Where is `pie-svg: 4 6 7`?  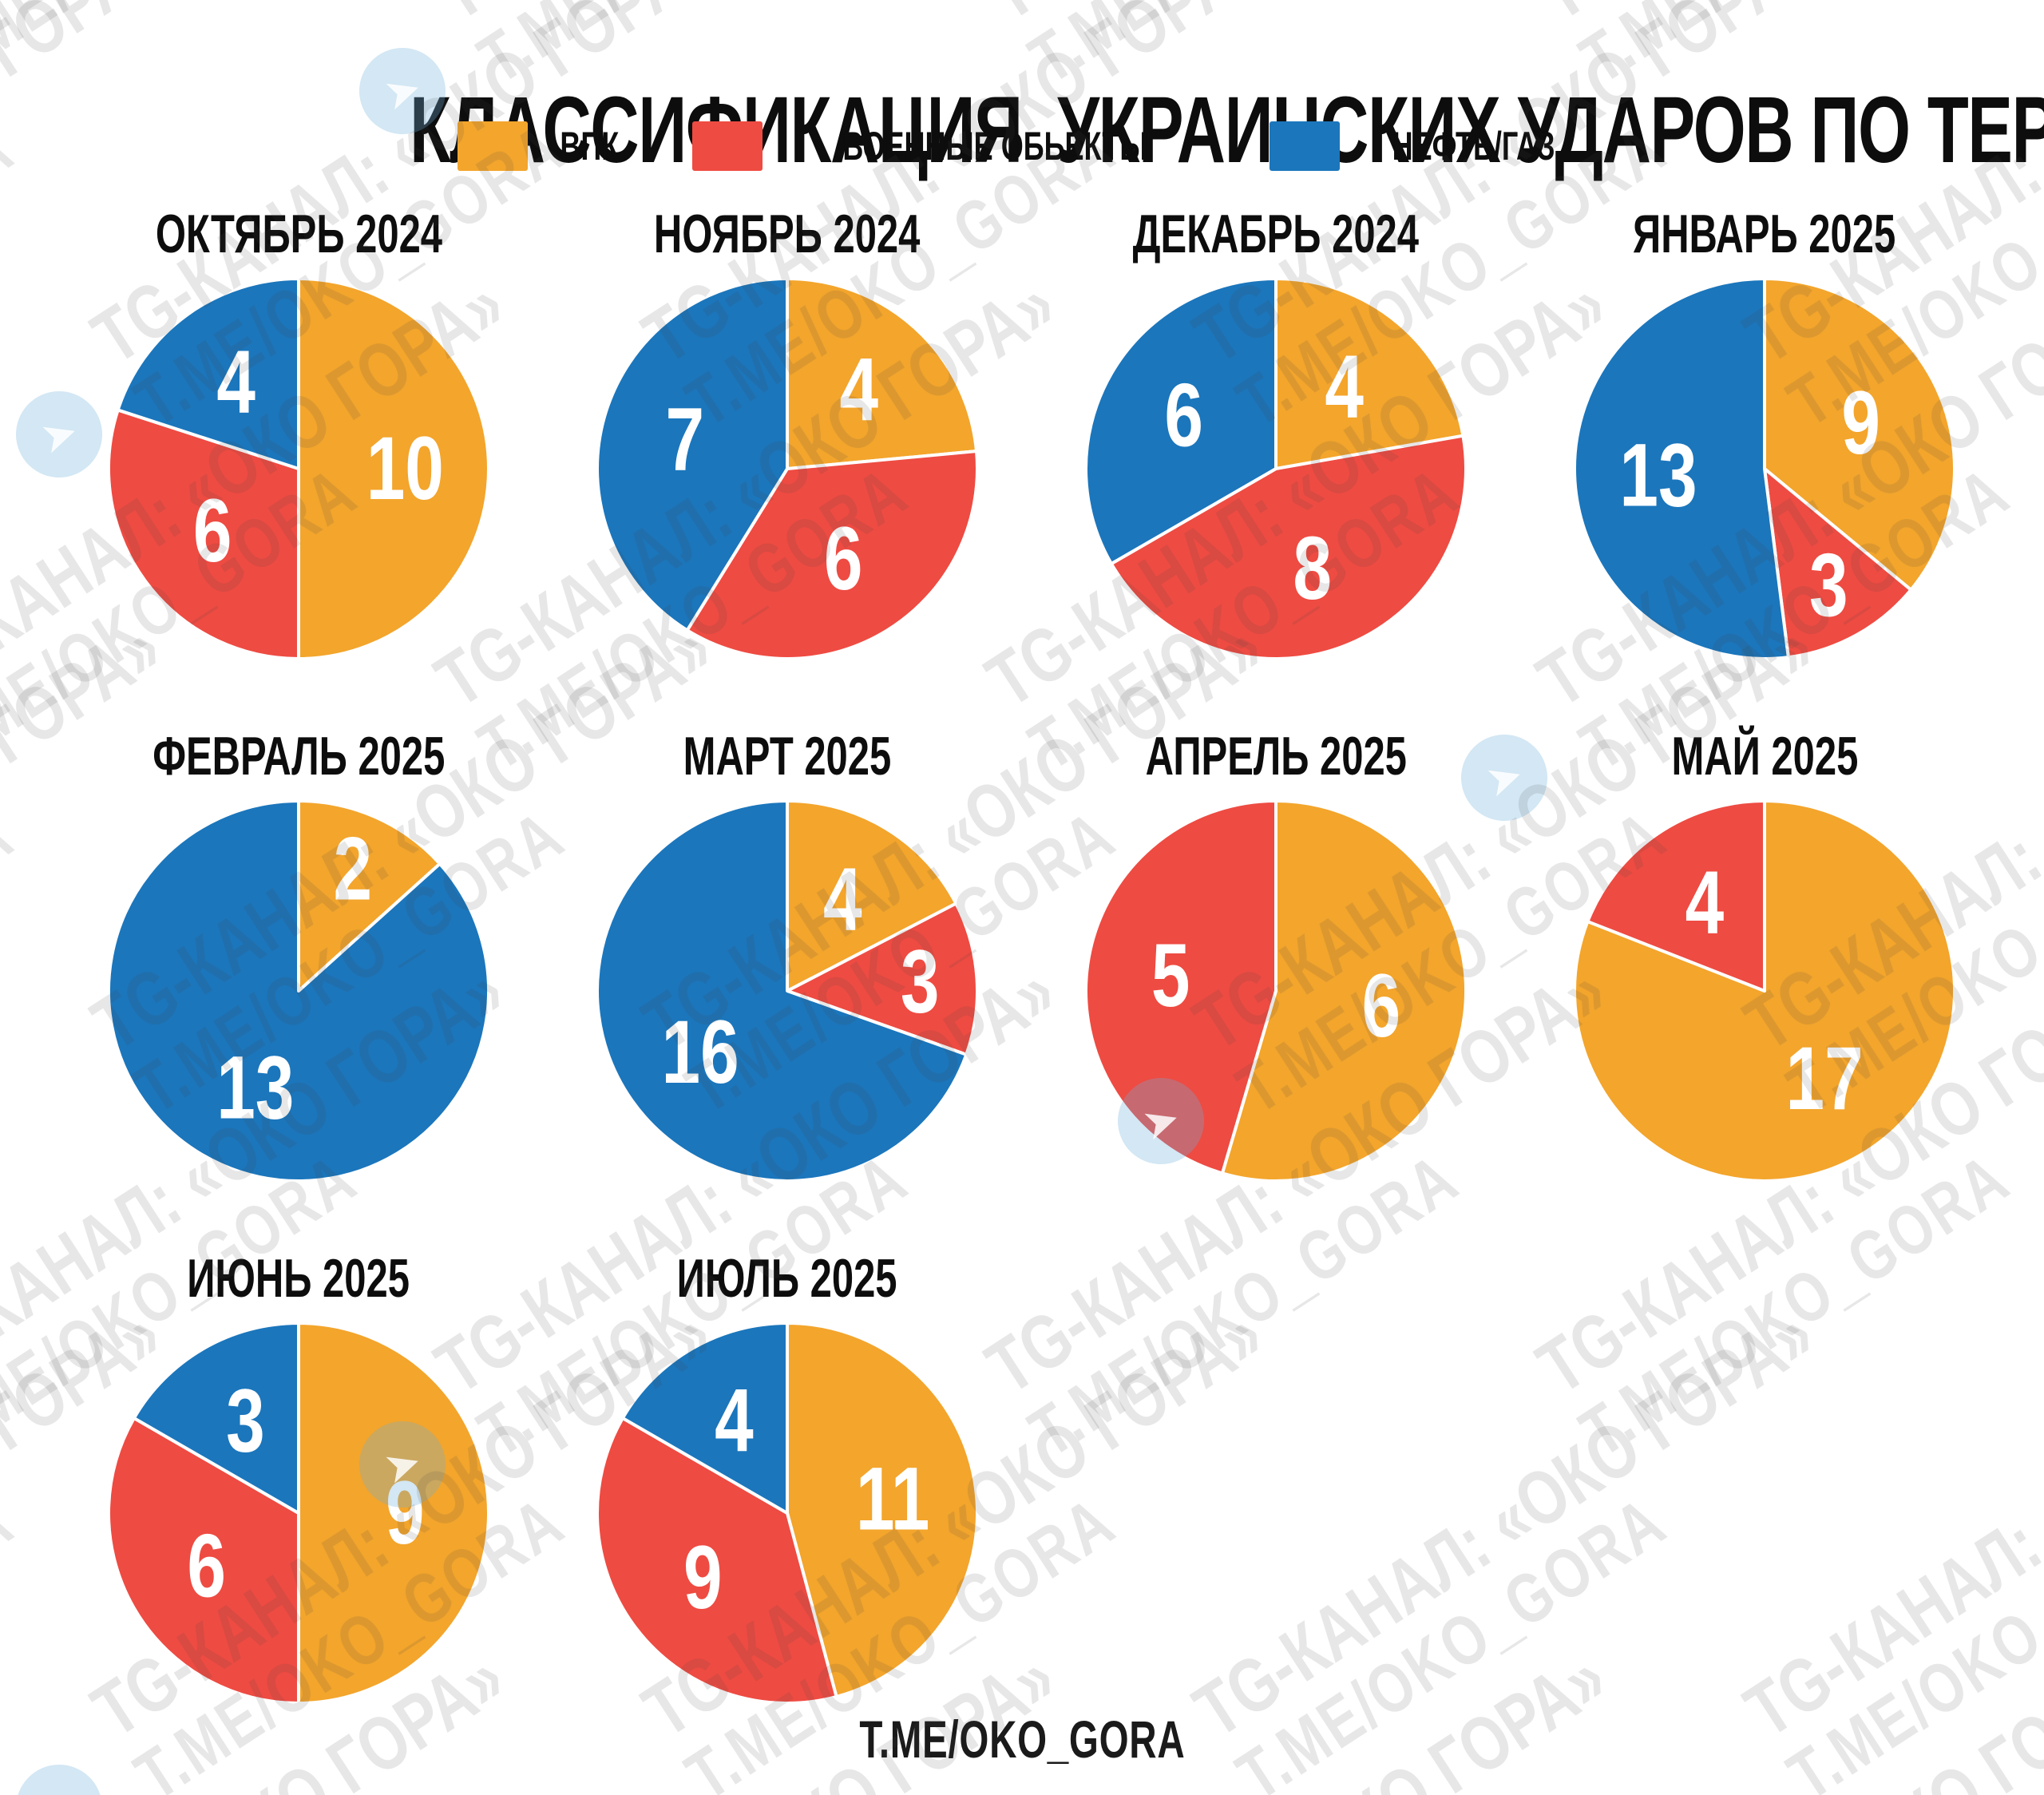
pie-svg: 4 6 7 is located at coordinates (787, 468).